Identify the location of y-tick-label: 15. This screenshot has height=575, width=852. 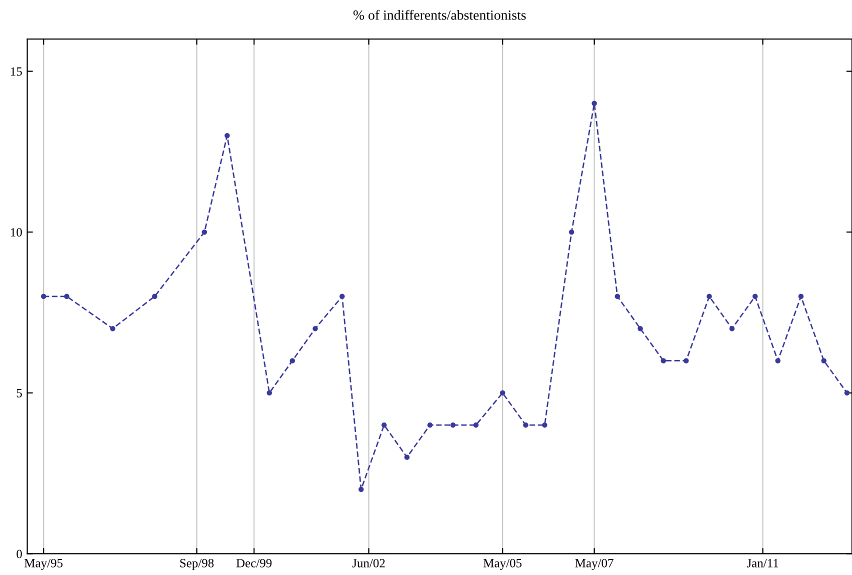
(16, 71).